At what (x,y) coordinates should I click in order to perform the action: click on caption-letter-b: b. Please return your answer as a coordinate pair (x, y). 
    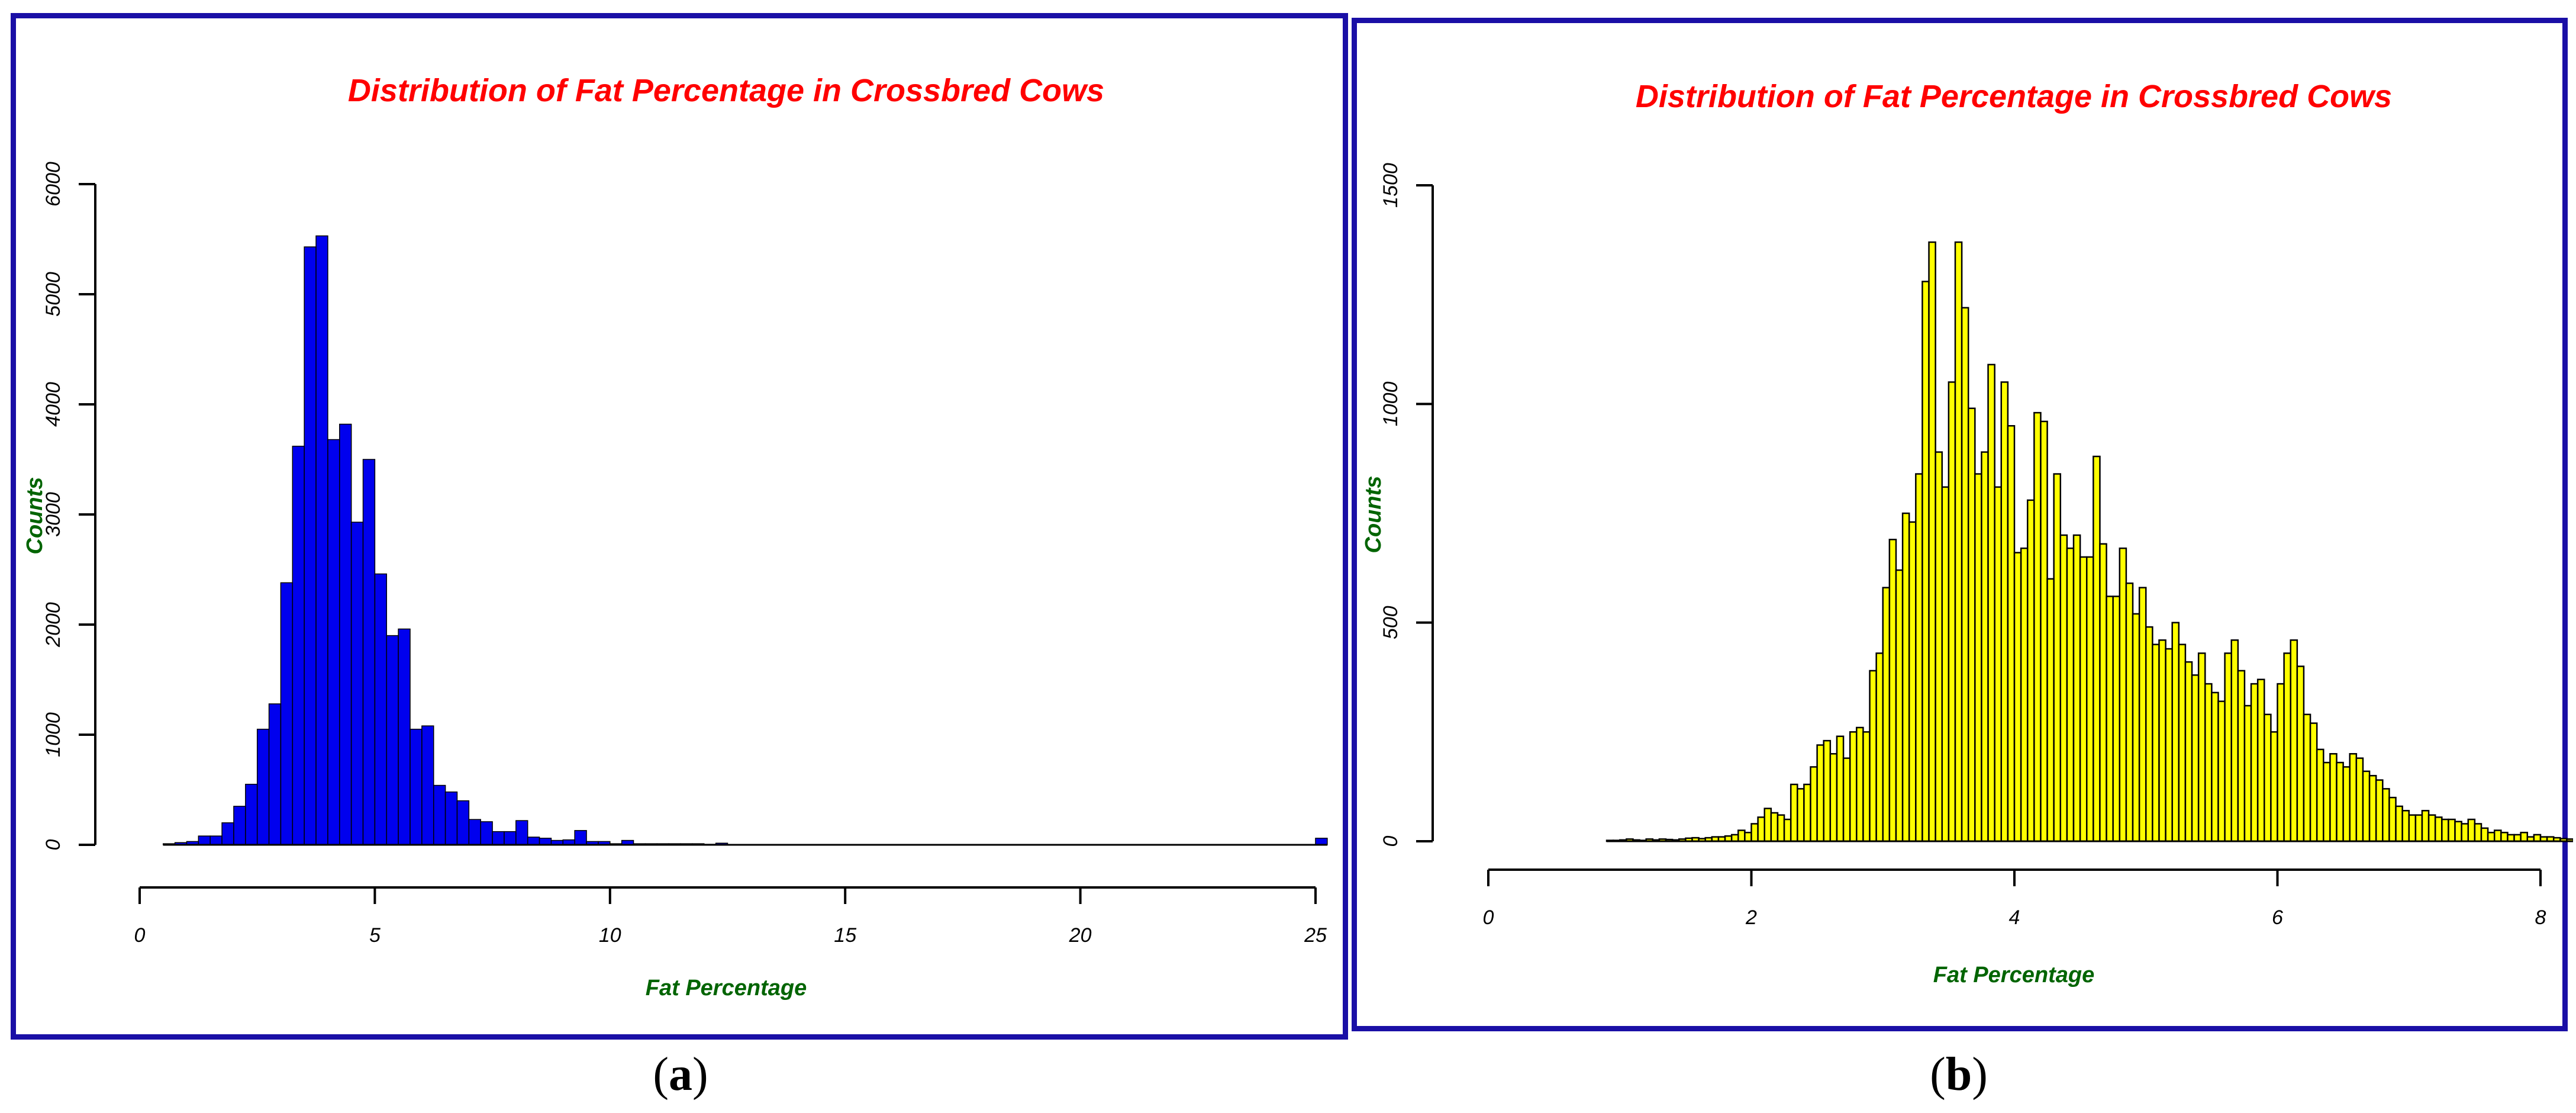
    Looking at the image, I should click on (1958, 1074).